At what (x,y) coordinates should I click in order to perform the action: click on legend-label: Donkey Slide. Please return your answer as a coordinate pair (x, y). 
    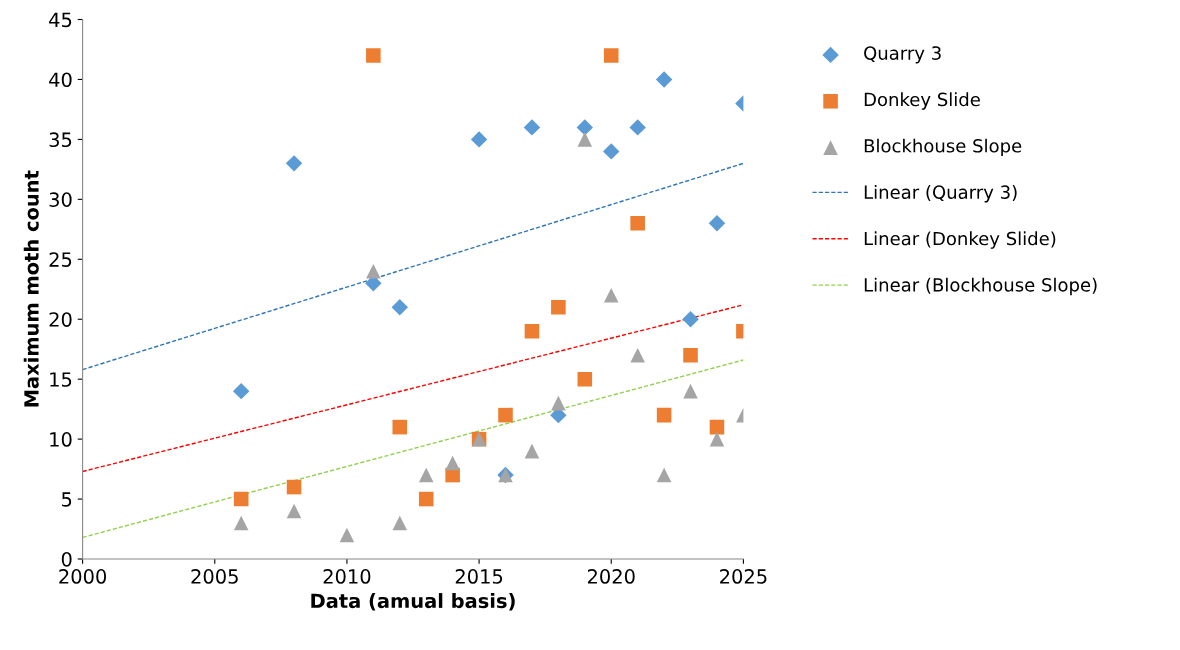
    Looking at the image, I should click on (922, 101).